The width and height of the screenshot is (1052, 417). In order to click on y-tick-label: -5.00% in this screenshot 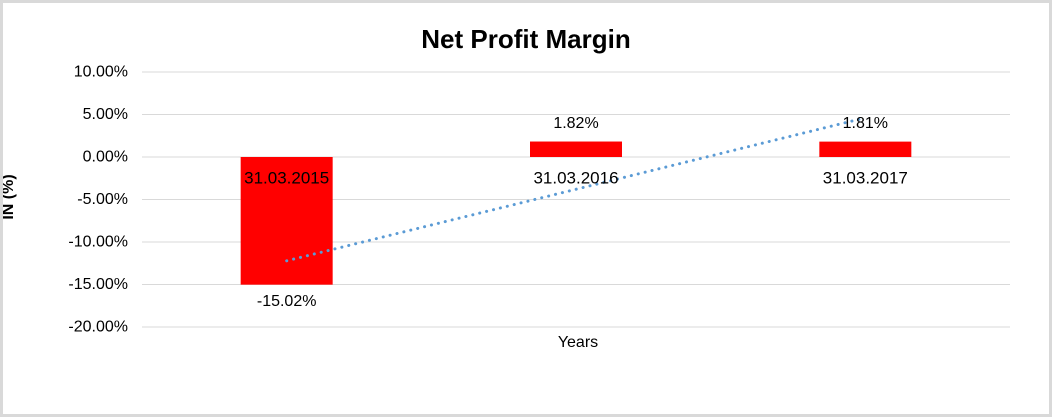, I will do `click(102, 199)`.